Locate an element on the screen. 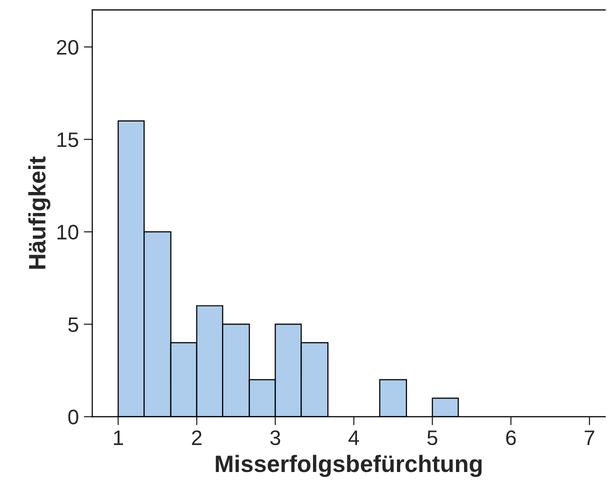 The width and height of the screenshot is (607, 499). y-tick-label: 15 is located at coordinates (67, 140).